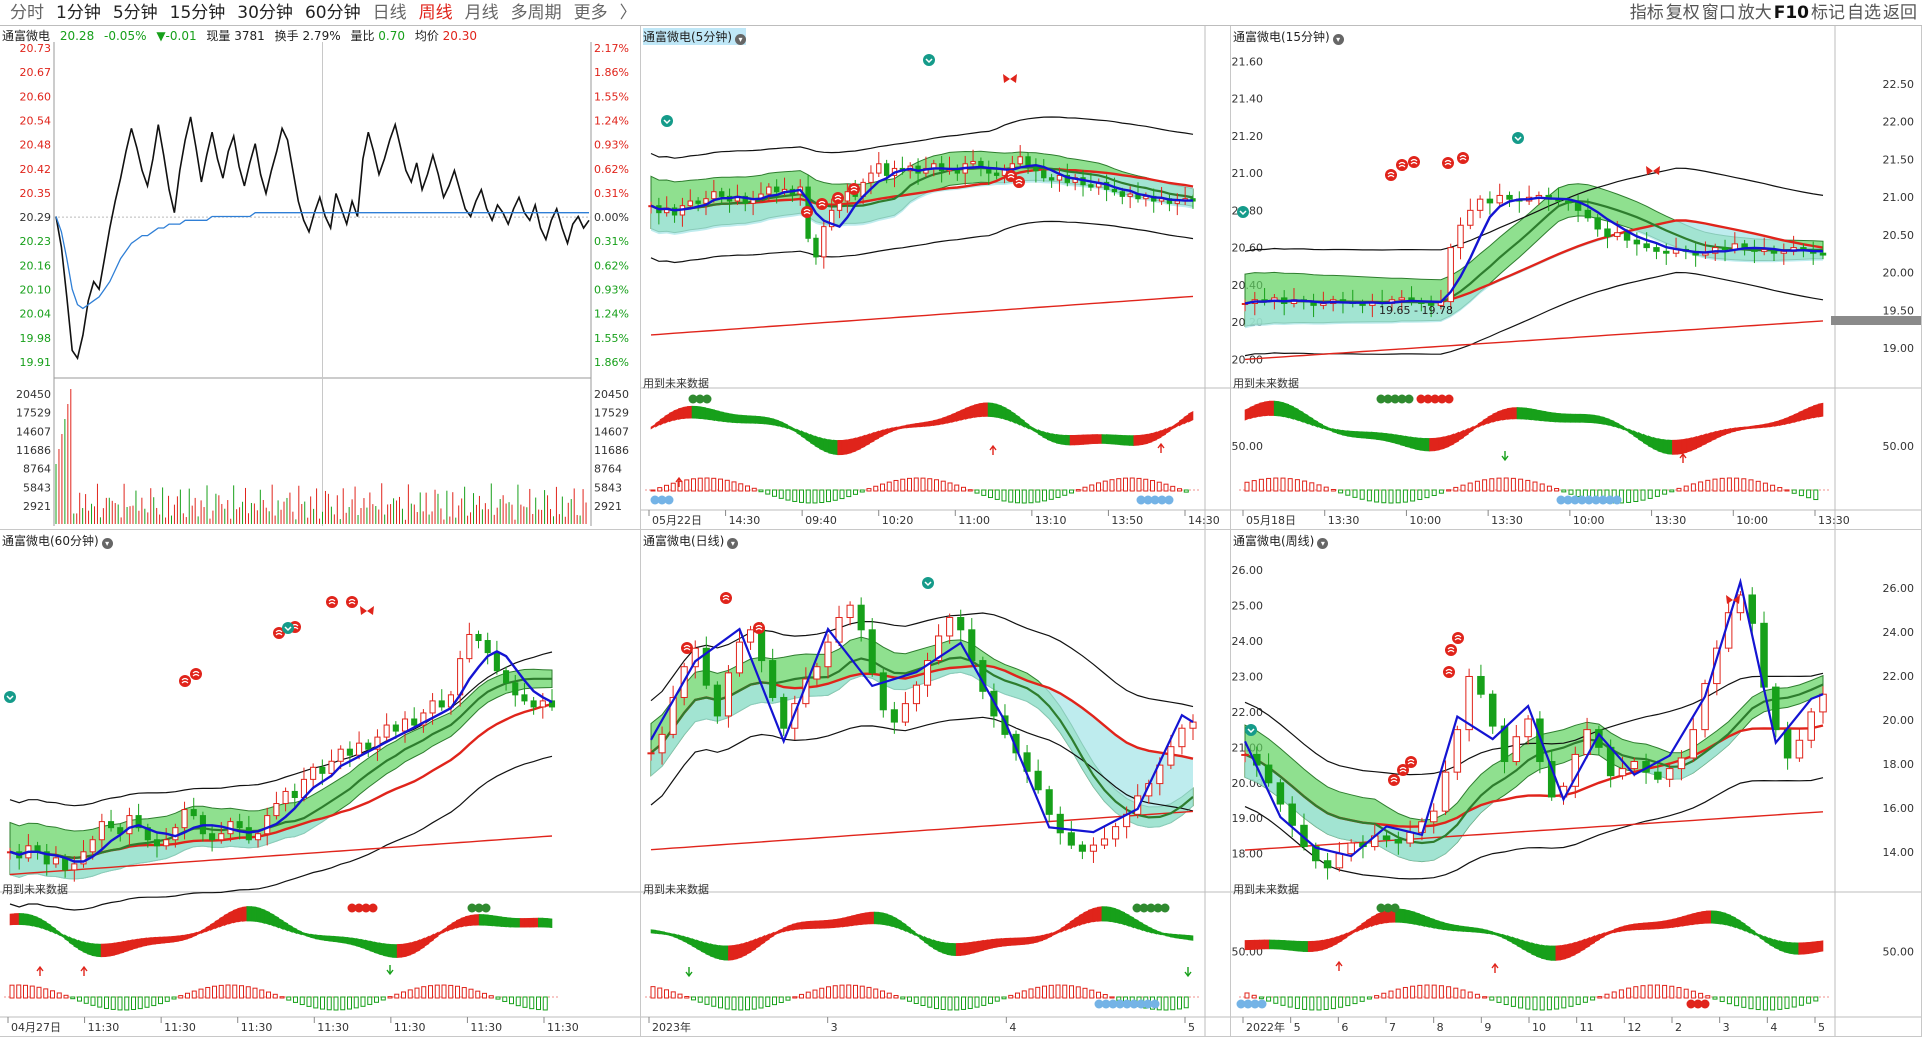  Describe the element at coordinates (135, 13) in the screenshot. I see `period-tab-2: 5分钟` at that location.